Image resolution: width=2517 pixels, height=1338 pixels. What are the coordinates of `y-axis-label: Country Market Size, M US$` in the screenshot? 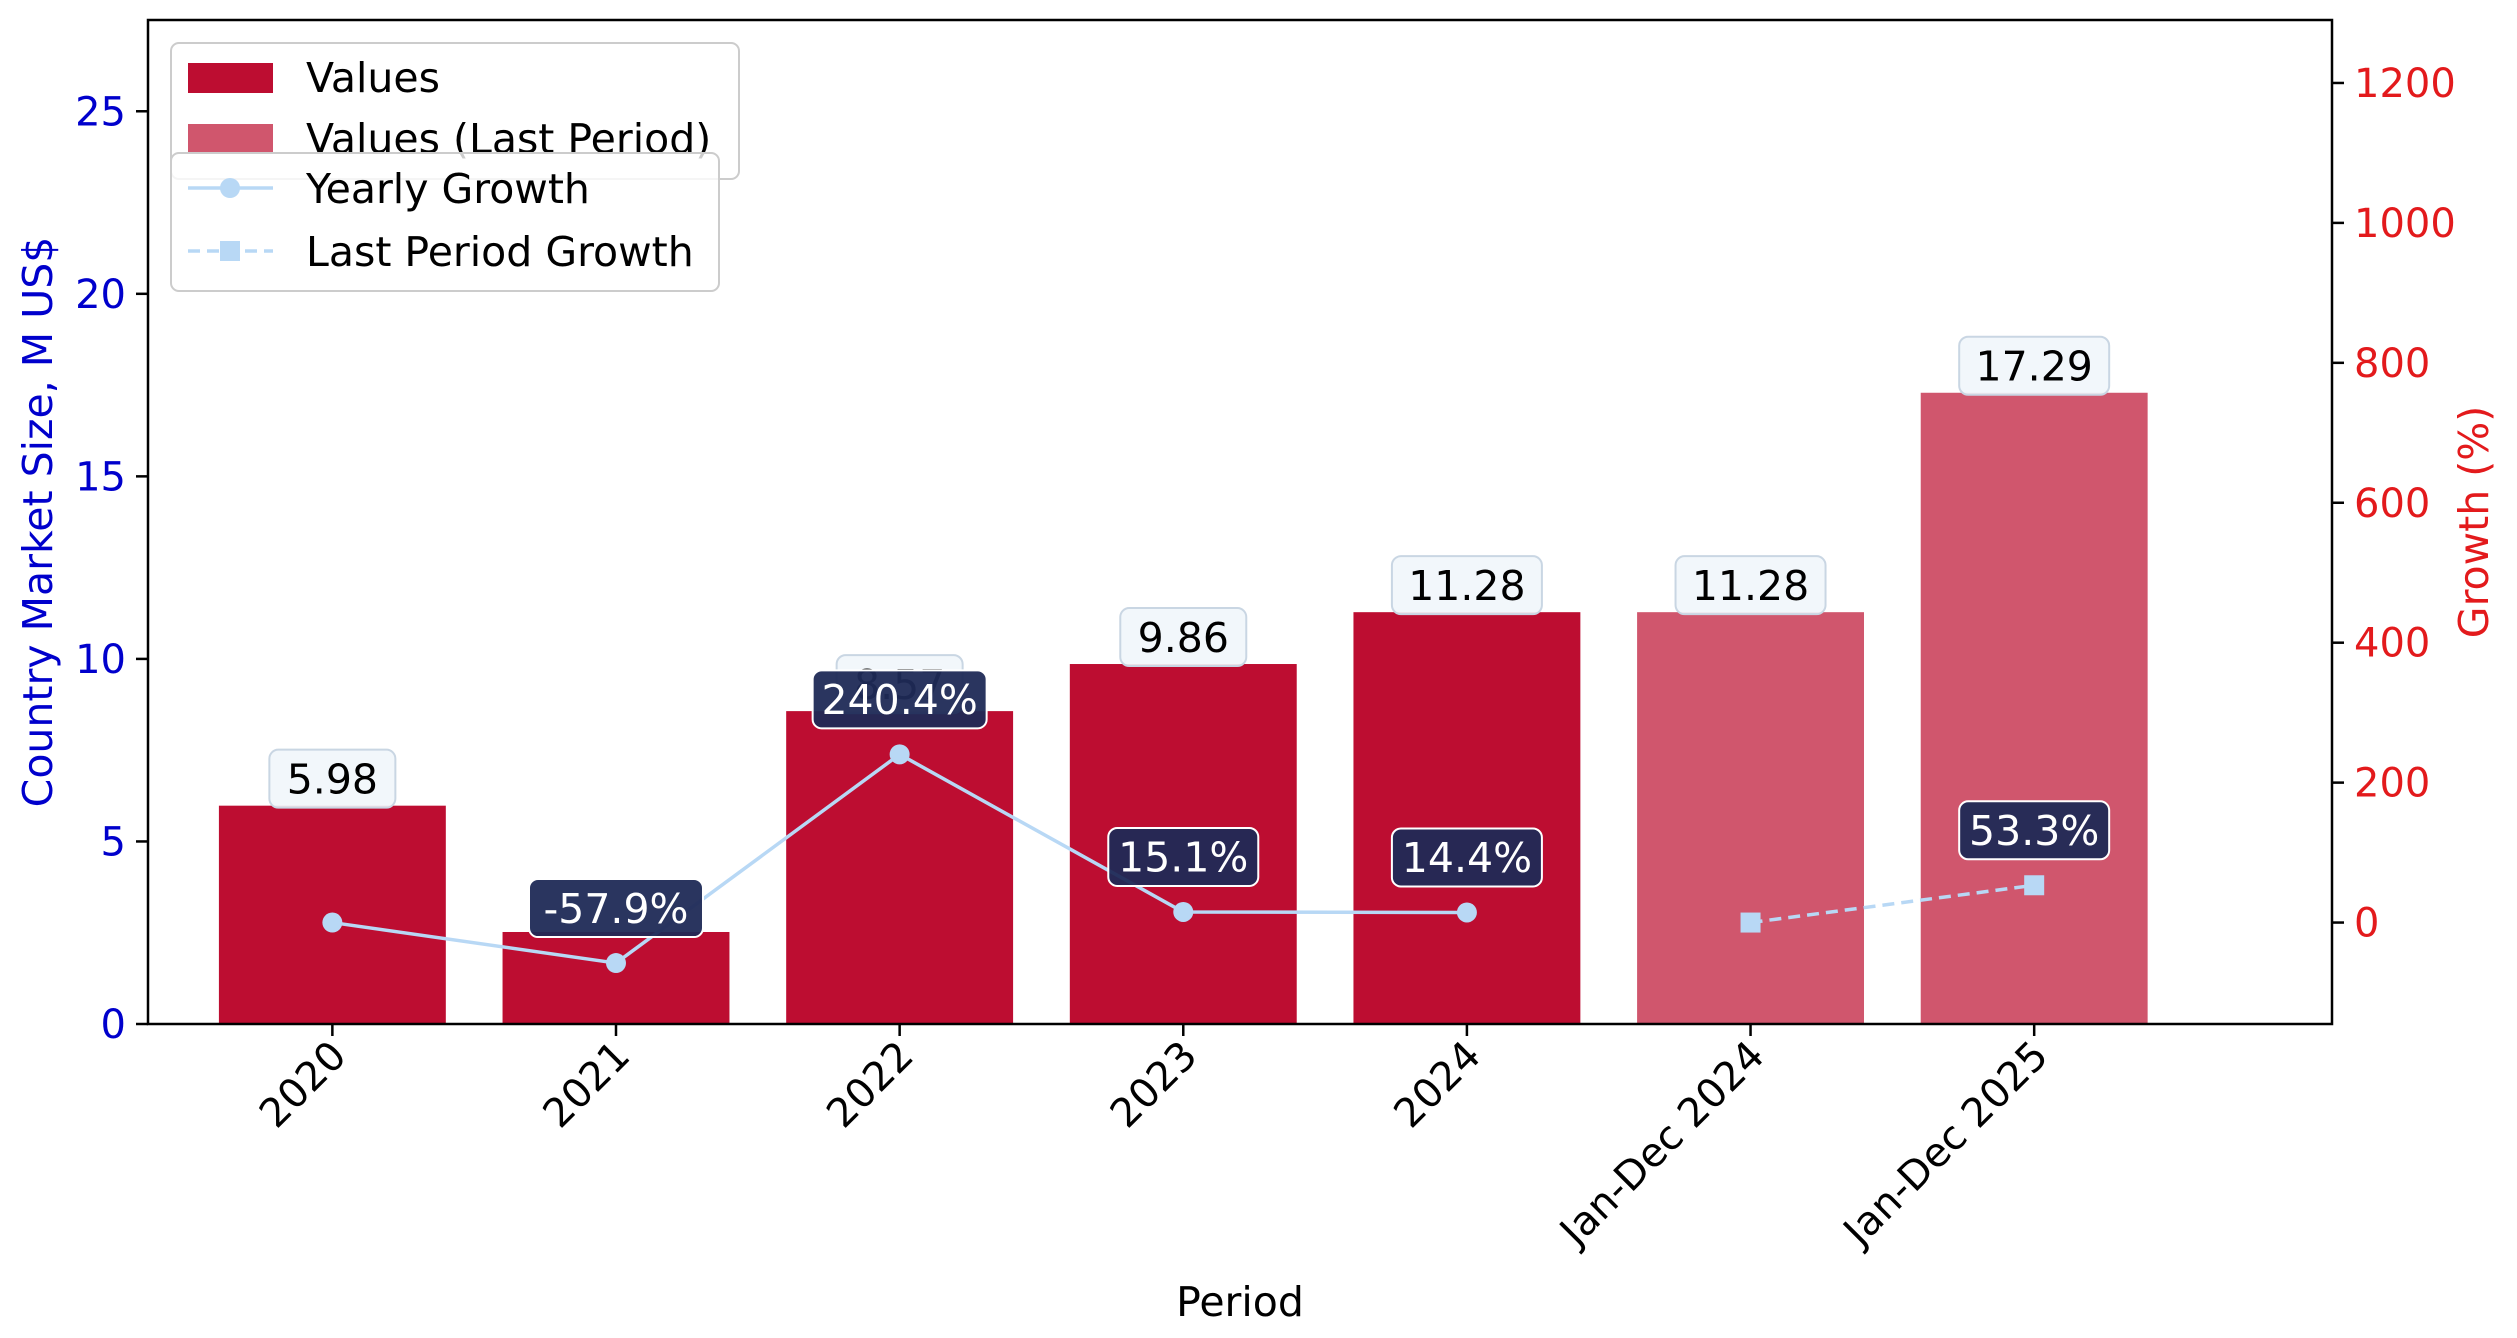 It's located at (38, 522).